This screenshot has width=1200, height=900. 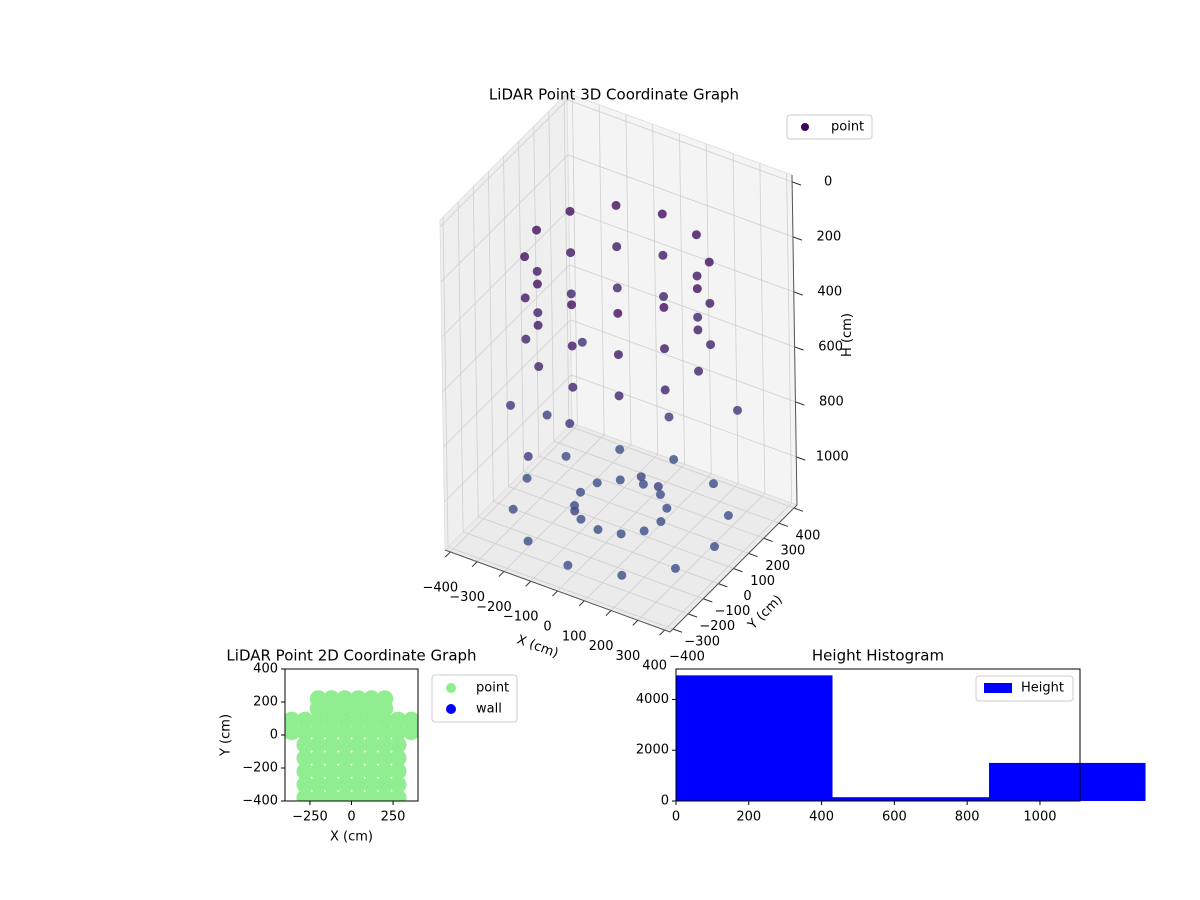 What do you see at coordinates (652, 699) in the screenshot?
I see `y-tick-label: 4000` at bounding box center [652, 699].